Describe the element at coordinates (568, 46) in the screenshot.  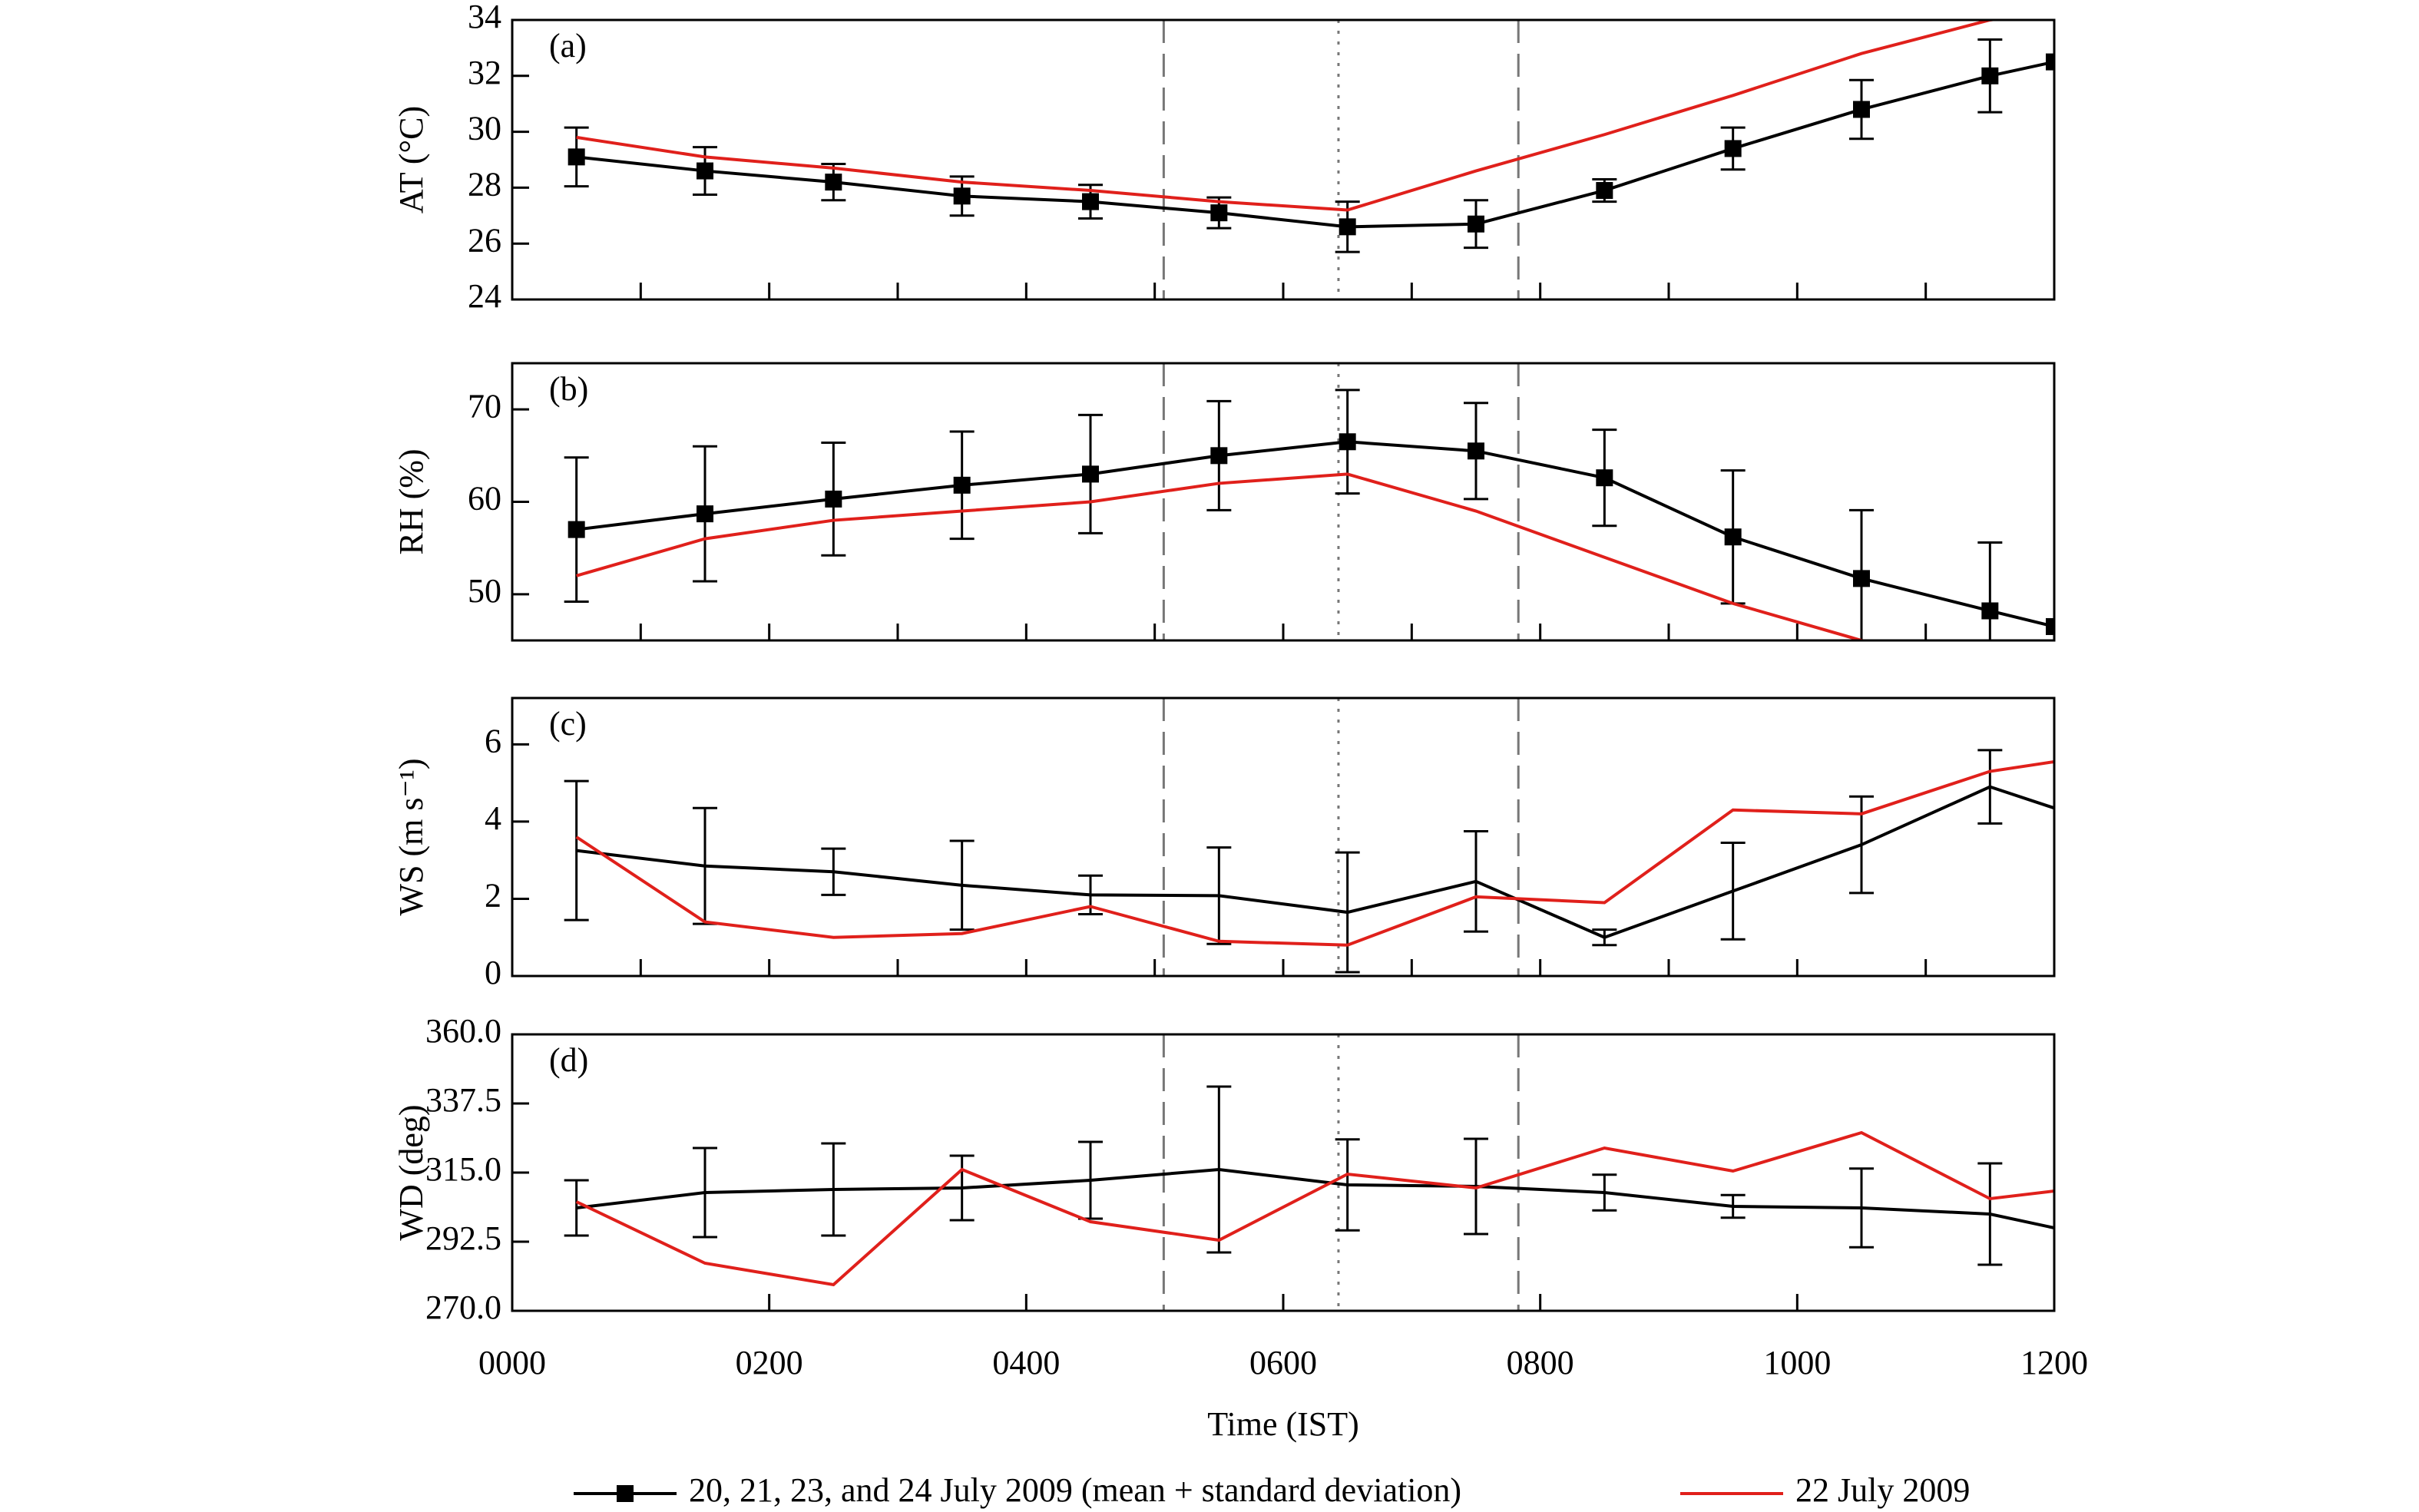
I see `panel-label: (a)` at that location.